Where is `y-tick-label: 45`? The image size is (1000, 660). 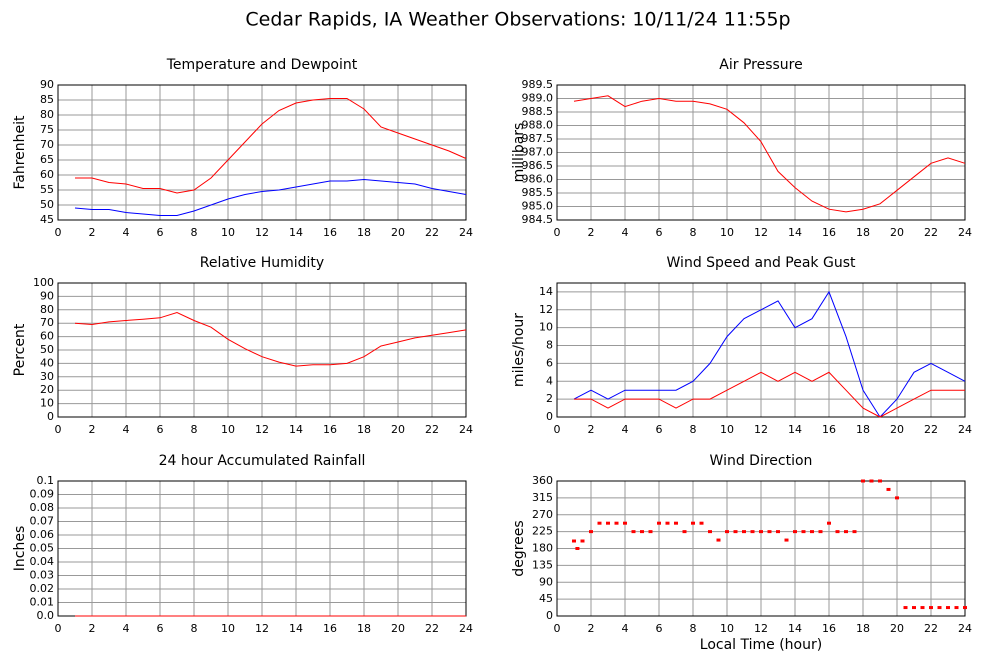
y-tick-label: 45 is located at coordinates (546, 598).